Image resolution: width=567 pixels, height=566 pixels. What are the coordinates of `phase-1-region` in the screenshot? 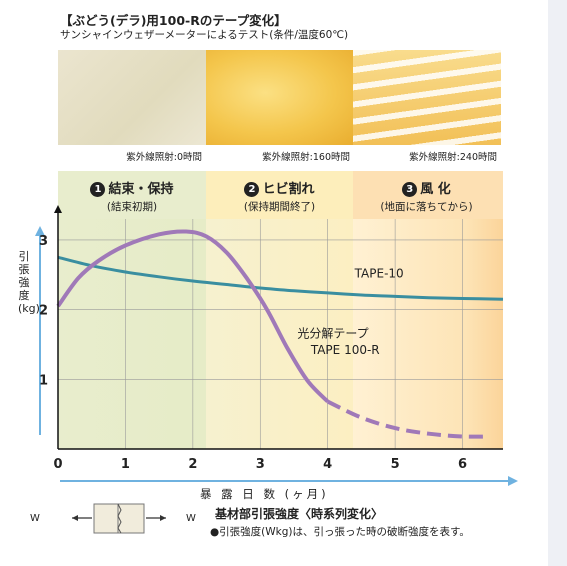 It's located at (132, 334).